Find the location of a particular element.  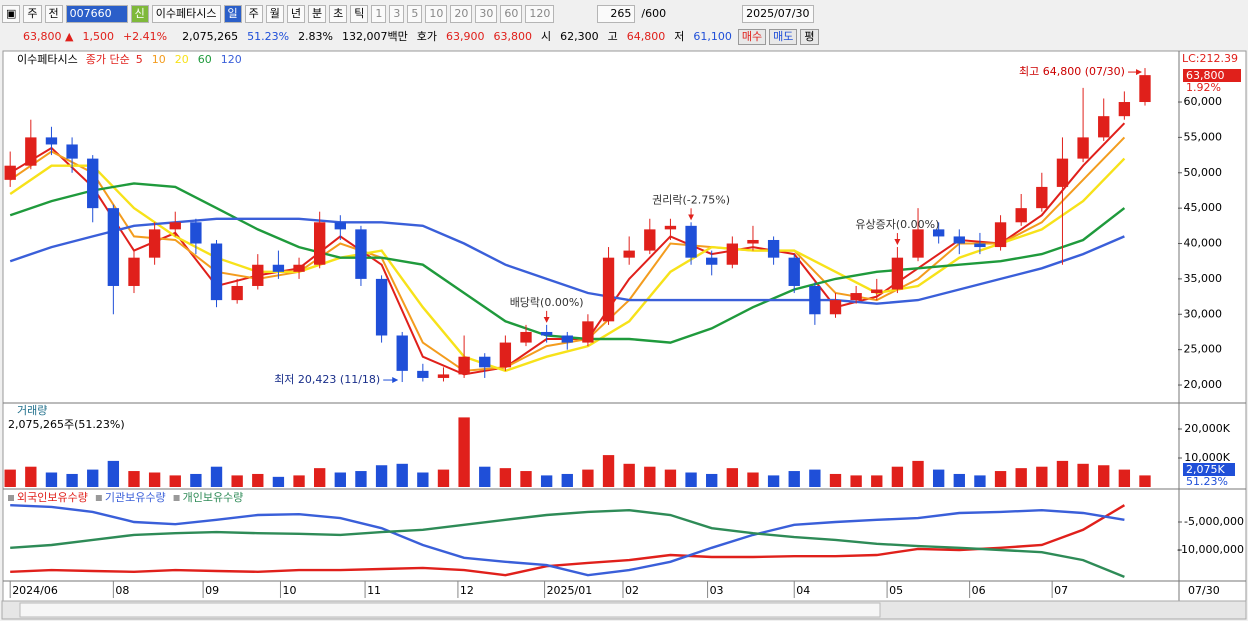

balance-button: 평 is located at coordinates (809, 37).